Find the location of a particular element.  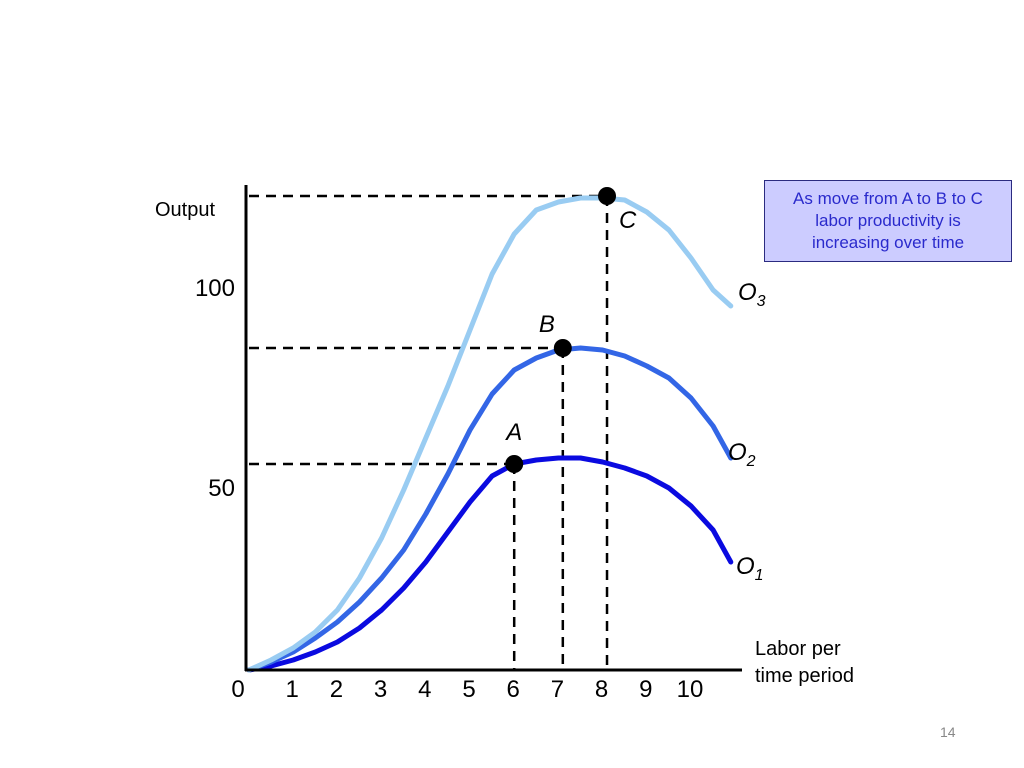

data-points is located at coordinates (561, 330).